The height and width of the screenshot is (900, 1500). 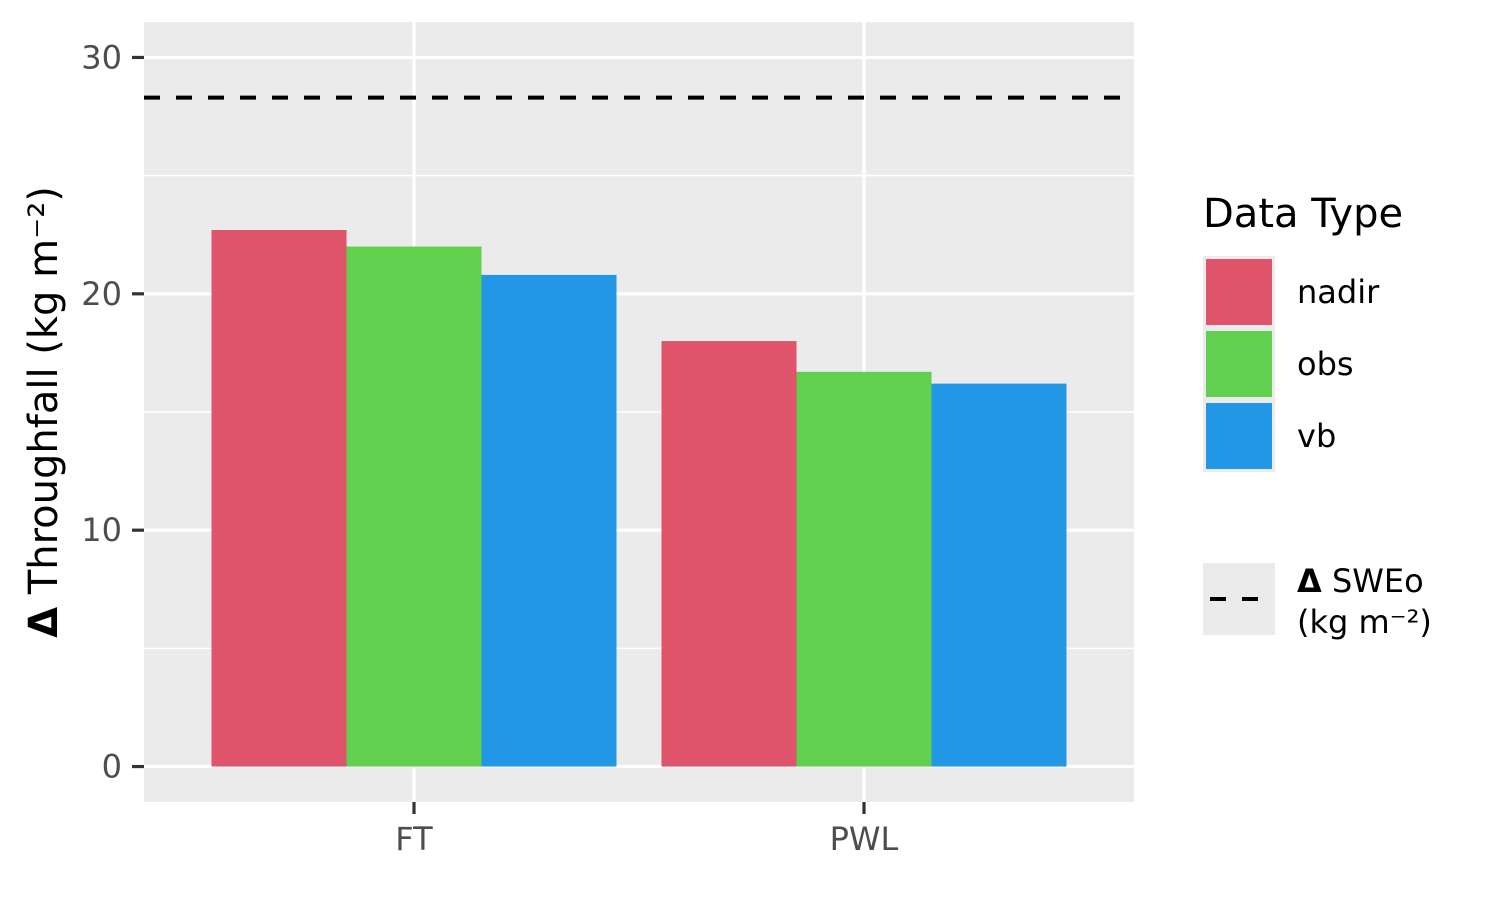 What do you see at coordinates (1316, 436) in the screenshot?
I see `legend-label-vb: vb` at bounding box center [1316, 436].